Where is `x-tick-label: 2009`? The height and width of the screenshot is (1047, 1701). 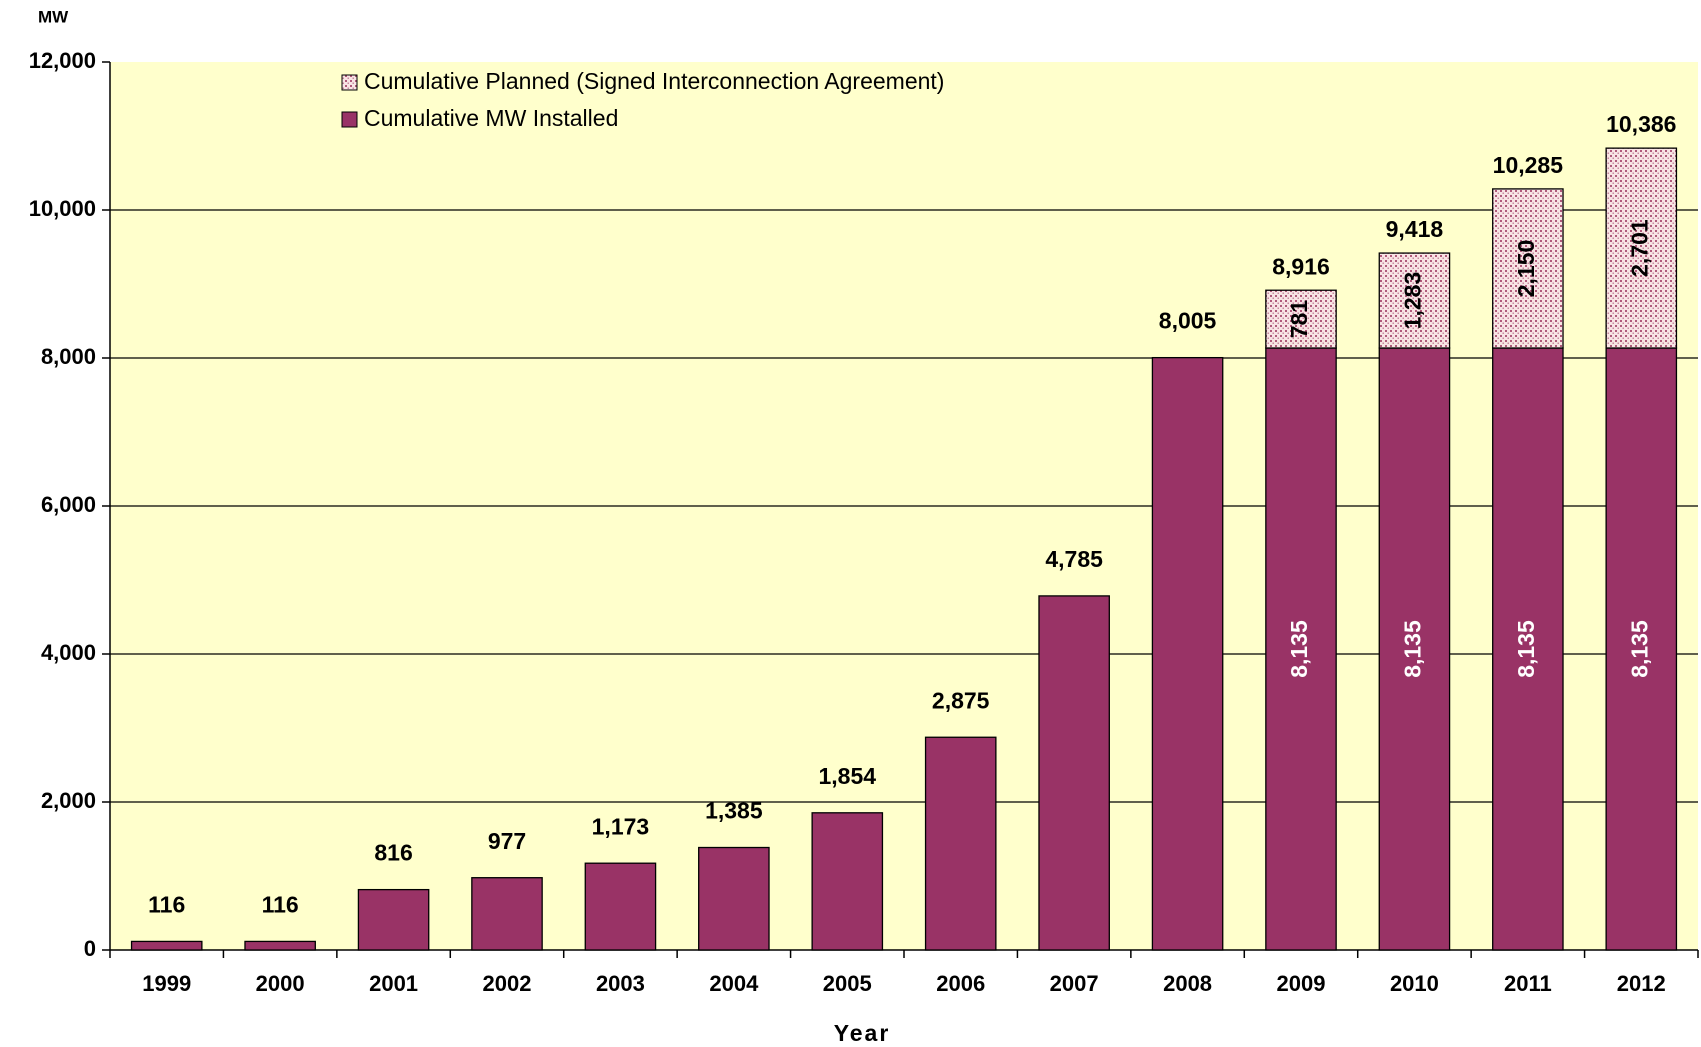
x-tick-label: 2009 is located at coordinates (1301, 983).